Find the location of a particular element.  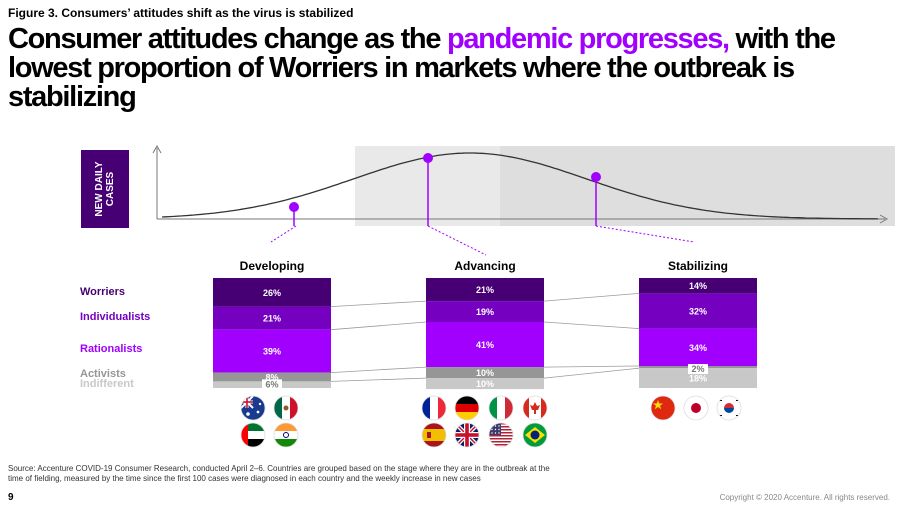

flag-united-kingdom is located at coordinates (467, 435).